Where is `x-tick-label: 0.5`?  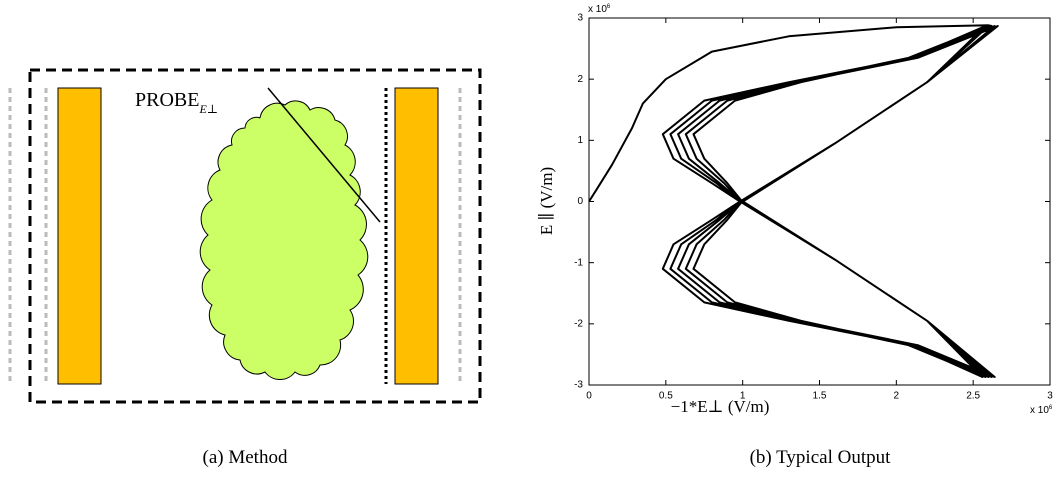
x-tick-label: 0.5 is located at coordinates (666, 396).